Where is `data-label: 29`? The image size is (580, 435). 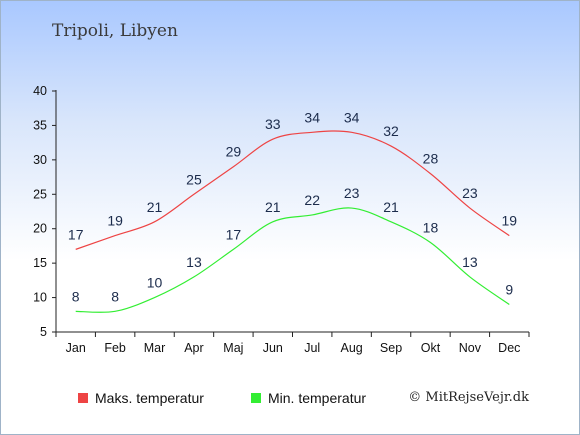
data-label: 29 is located at coordinates (234, 152).